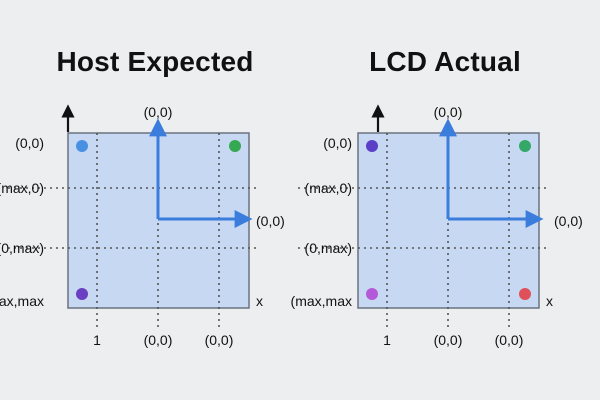 This screenshot has width=600, height=400. I want to click on host-expected-row-label-3: (max,max, so click(22, 301).